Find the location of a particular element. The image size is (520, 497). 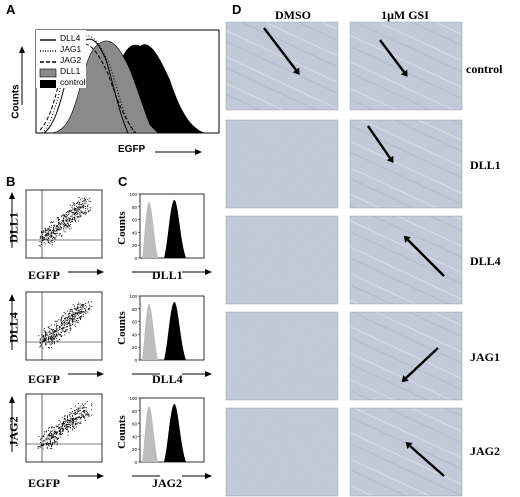

panel-c-label: C is located at coordinates (123, 181).